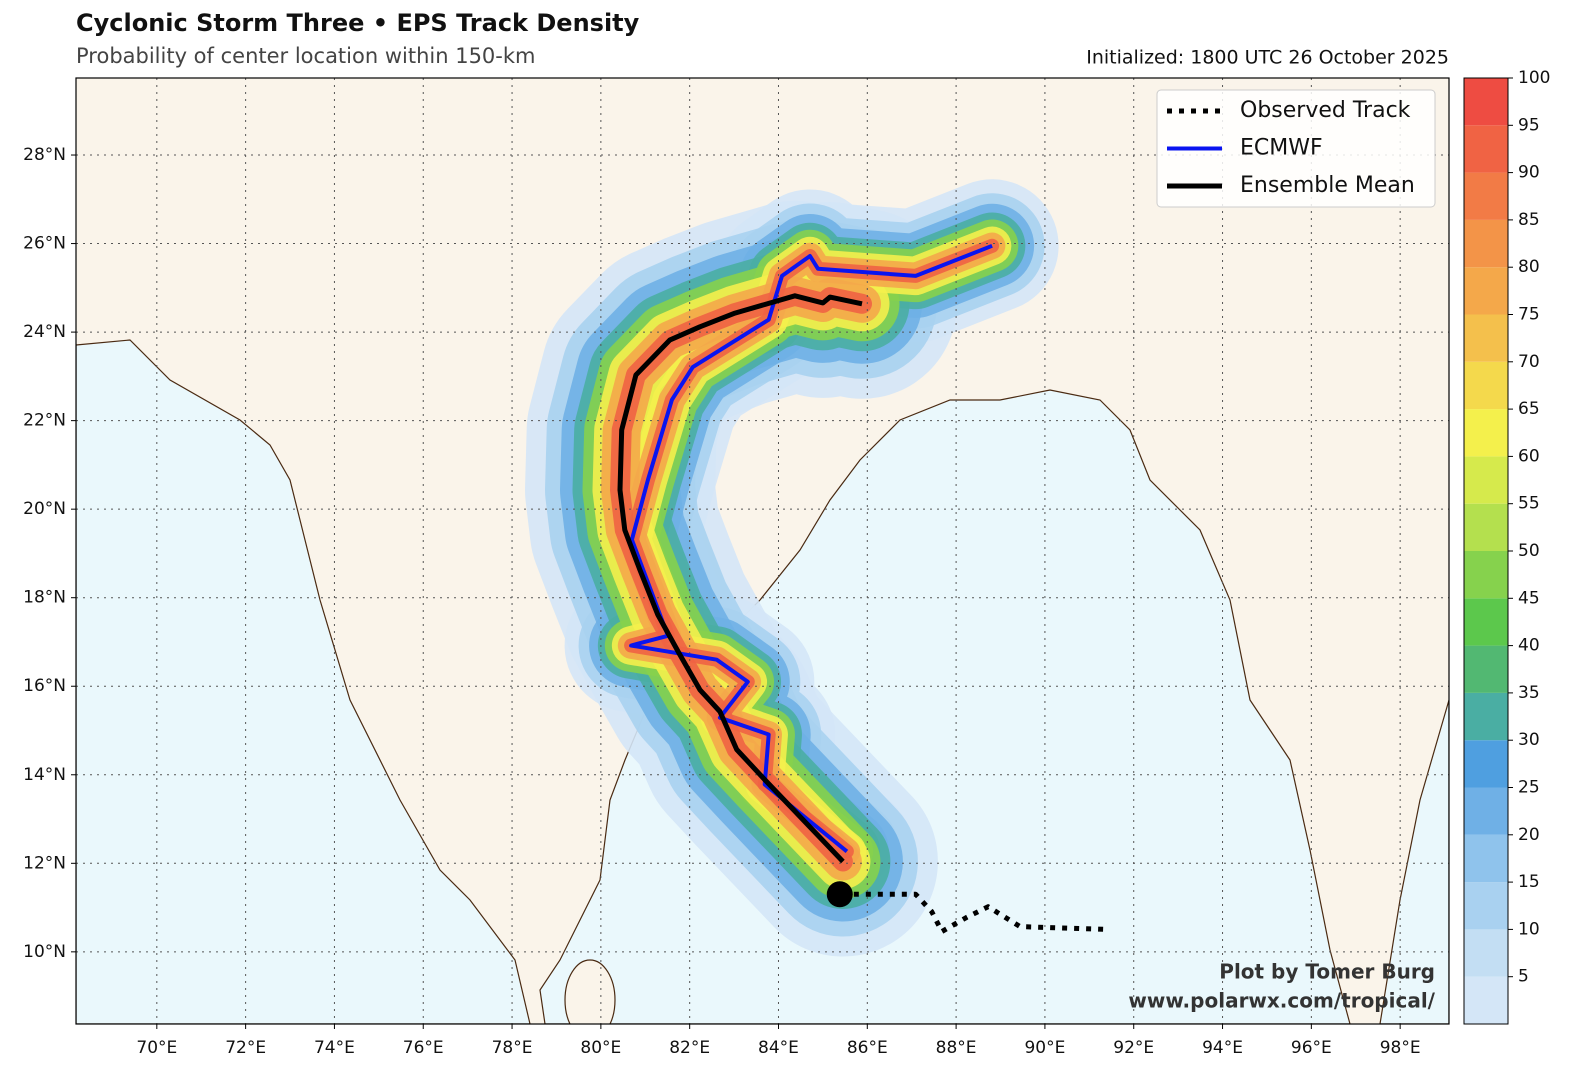 The width and height of the screenshot is (1578, 1080). What do you see at coordinates (245, 1048) in the screenshot?
I see `x-tick-label: 72°E` at bounding box center [245, 1048].